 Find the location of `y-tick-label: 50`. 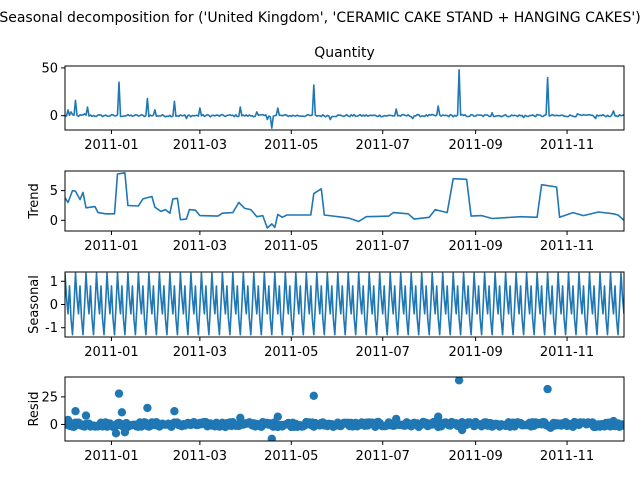

y-tick-label: 50 is located at coordinates (49, 68).